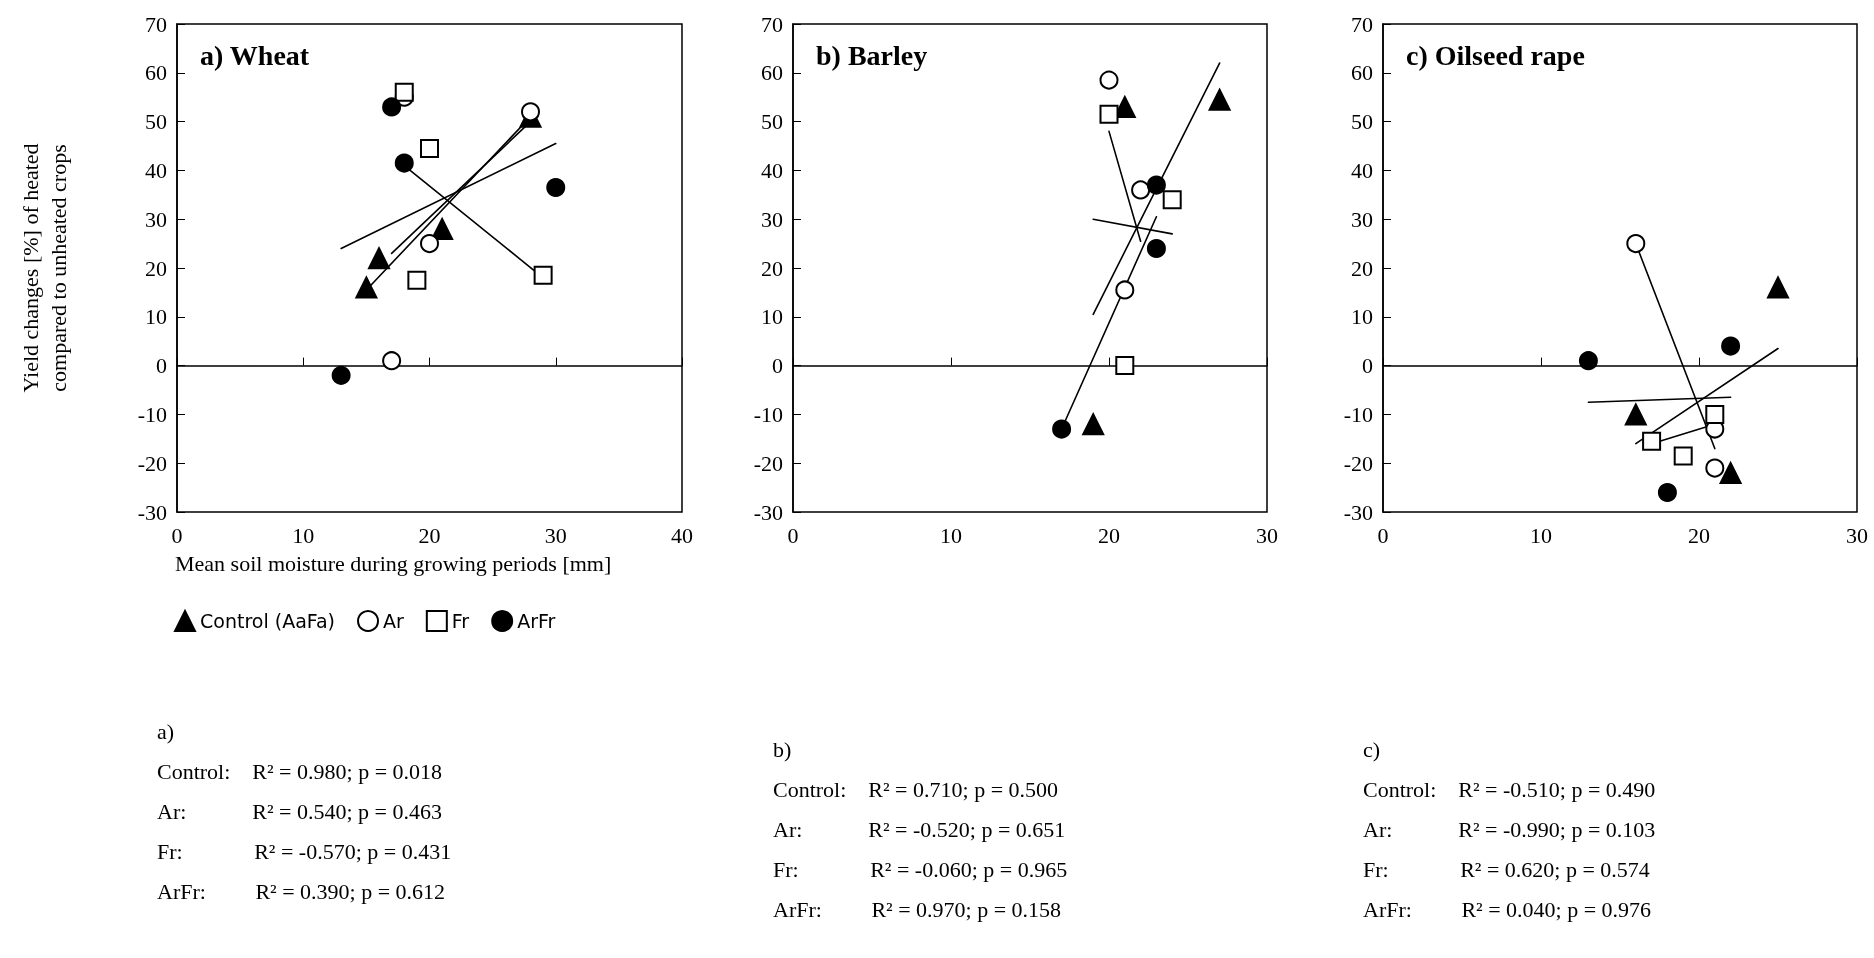 Image resolution: width=1874 pixels, height=958 pixels. I want to click on text: Fr: R² = 0.620; p = 0.574, so click(1507, 870).